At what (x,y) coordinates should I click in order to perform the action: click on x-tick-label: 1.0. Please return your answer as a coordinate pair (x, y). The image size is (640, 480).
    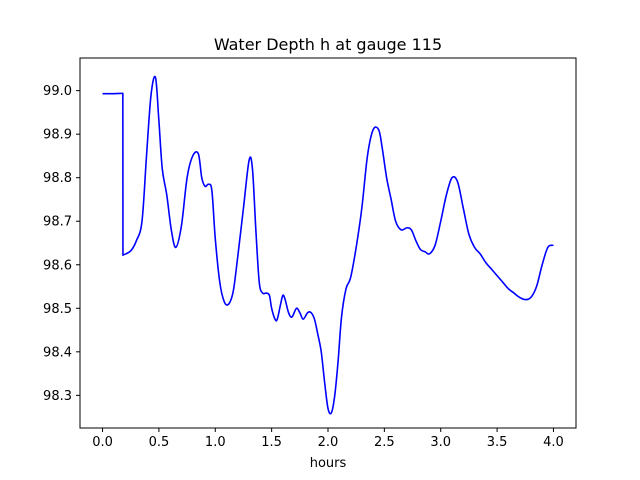
    Looking at the image, I should click on (215, 442).